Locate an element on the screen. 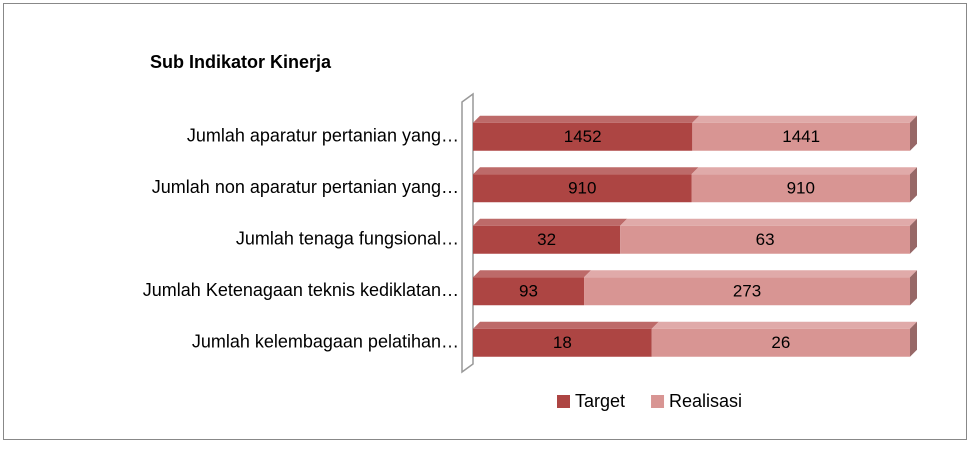  legend-label: Target is located at coordinates (600, 401).